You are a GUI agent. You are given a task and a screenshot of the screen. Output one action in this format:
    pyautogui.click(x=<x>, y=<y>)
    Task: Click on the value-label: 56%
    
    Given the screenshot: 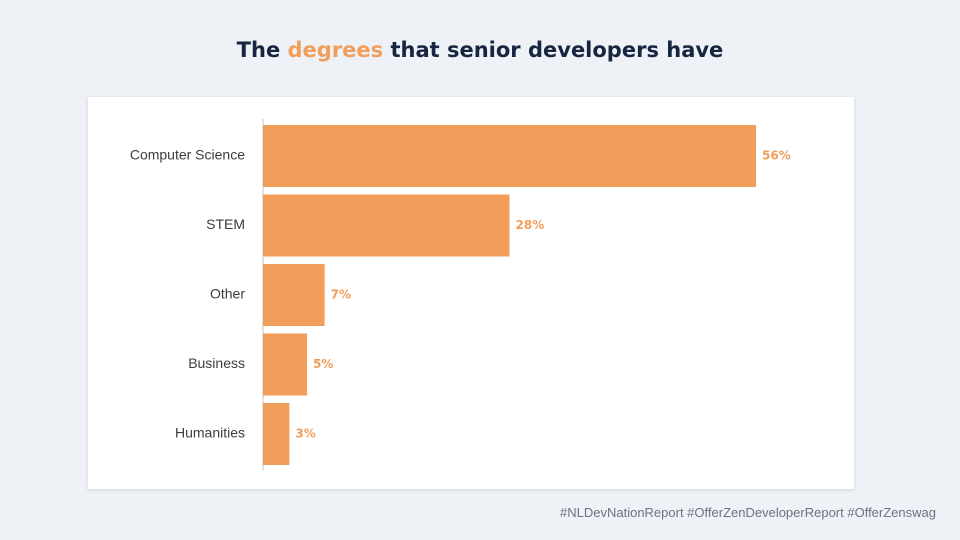 What is the action you would take?
    pyautogui.click(x=776, y=156)
    